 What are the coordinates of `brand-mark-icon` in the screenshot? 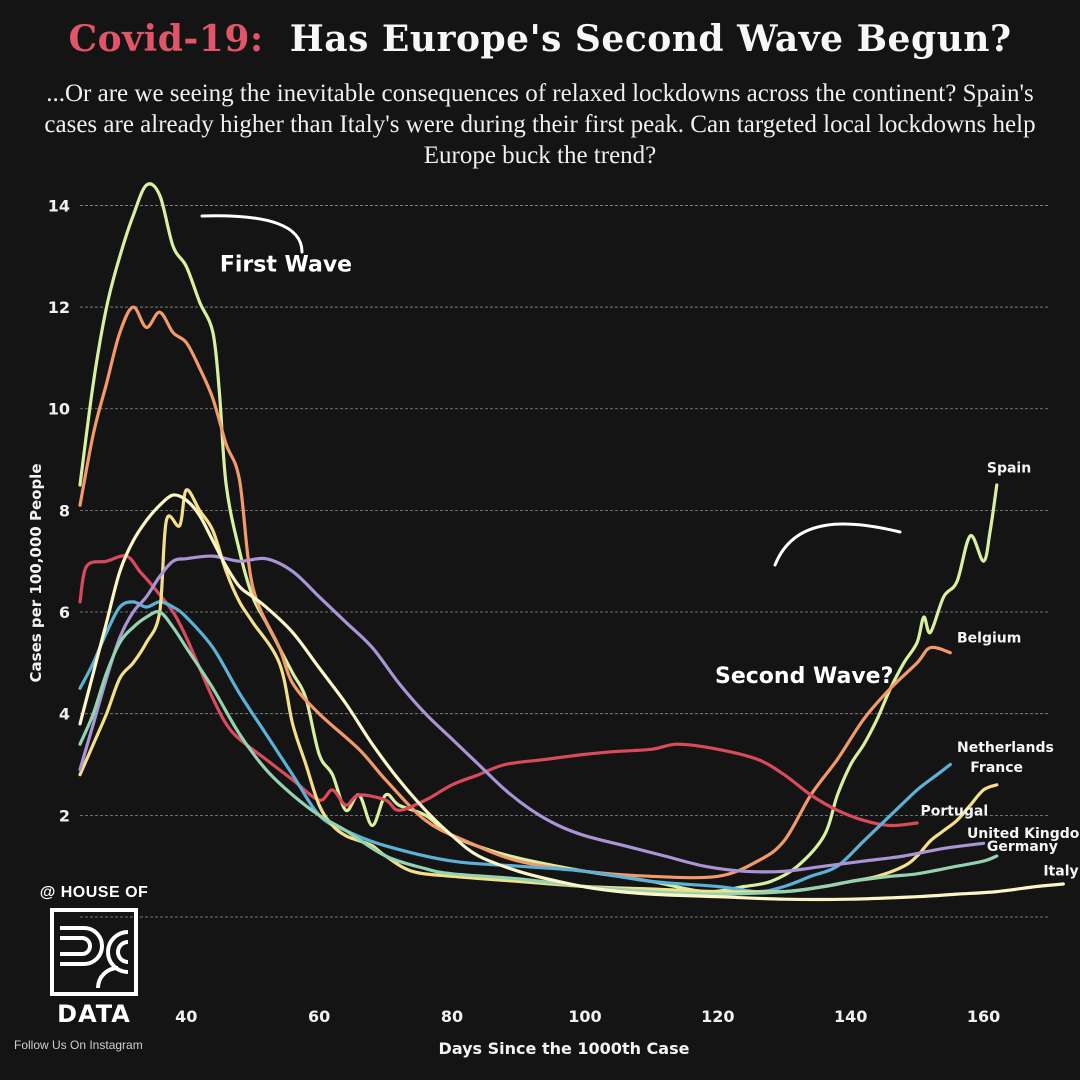 It's located at (94, 952).